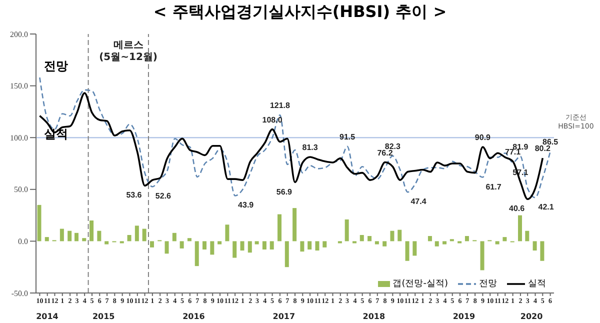 Image resolution: width=600 pixels, height=323 pixels. Describe the element at coordinates (194, 316) in the screenshot. I see `text: 2016` at that location.